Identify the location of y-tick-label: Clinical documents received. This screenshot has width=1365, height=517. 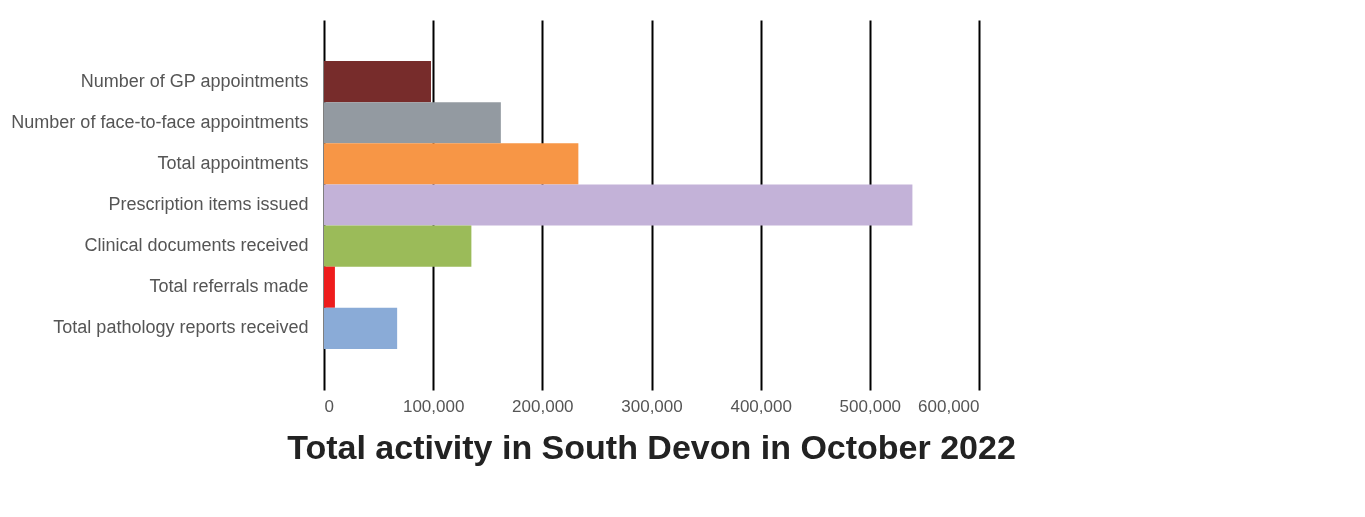
(196, 245).